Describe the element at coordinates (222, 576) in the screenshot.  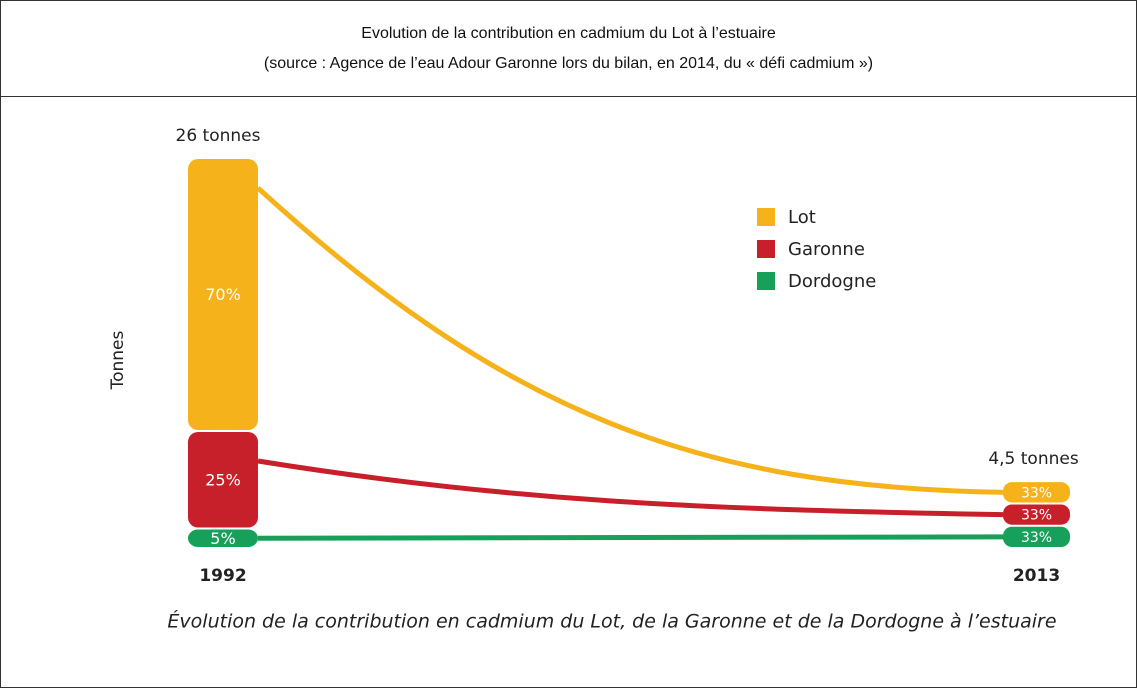
I see `x-tick-label: 1992` at that location.